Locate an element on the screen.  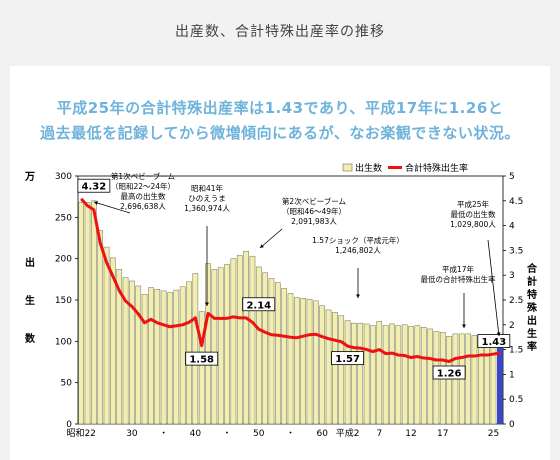
annotation-arrow-h25 is located at coordinates (493, 288).